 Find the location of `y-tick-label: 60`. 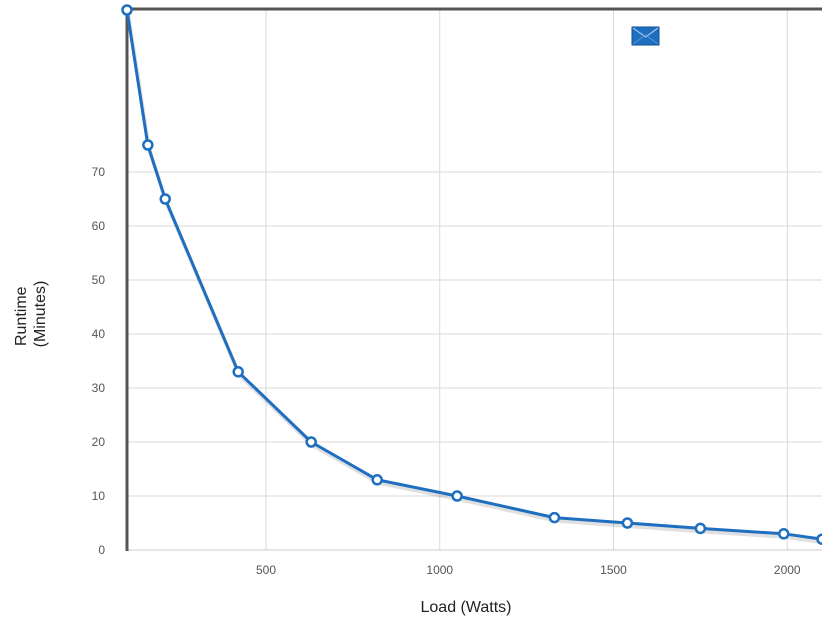

y-tick-label: 60 is located at coordinates (99, 226).